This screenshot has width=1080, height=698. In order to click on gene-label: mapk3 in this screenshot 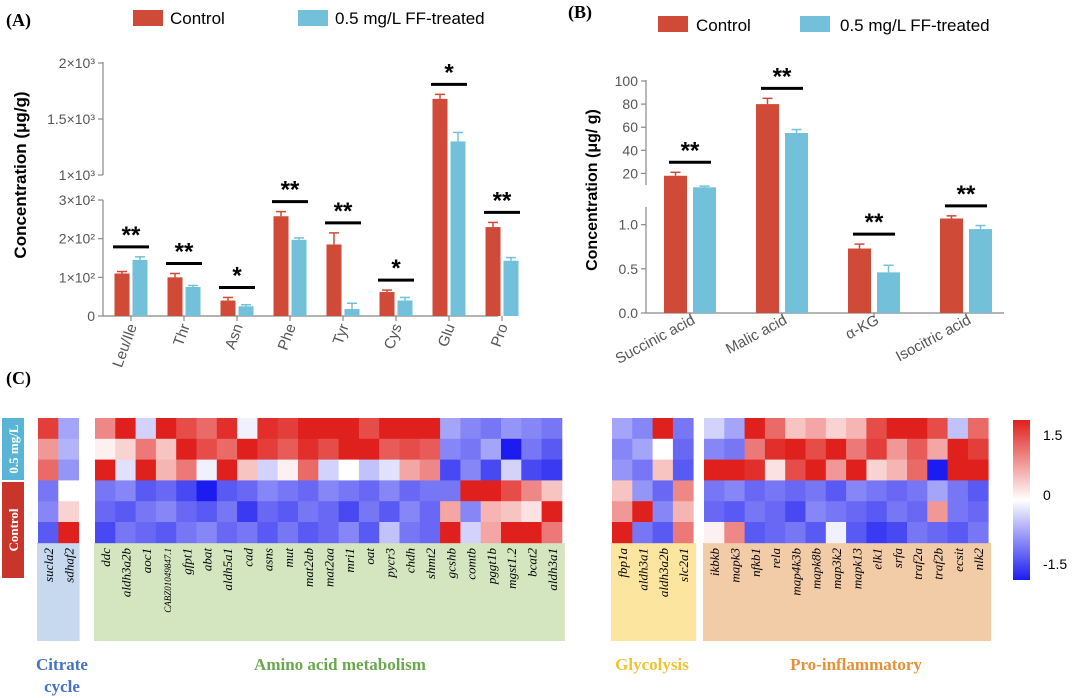, I will do `click(734, 565)`.